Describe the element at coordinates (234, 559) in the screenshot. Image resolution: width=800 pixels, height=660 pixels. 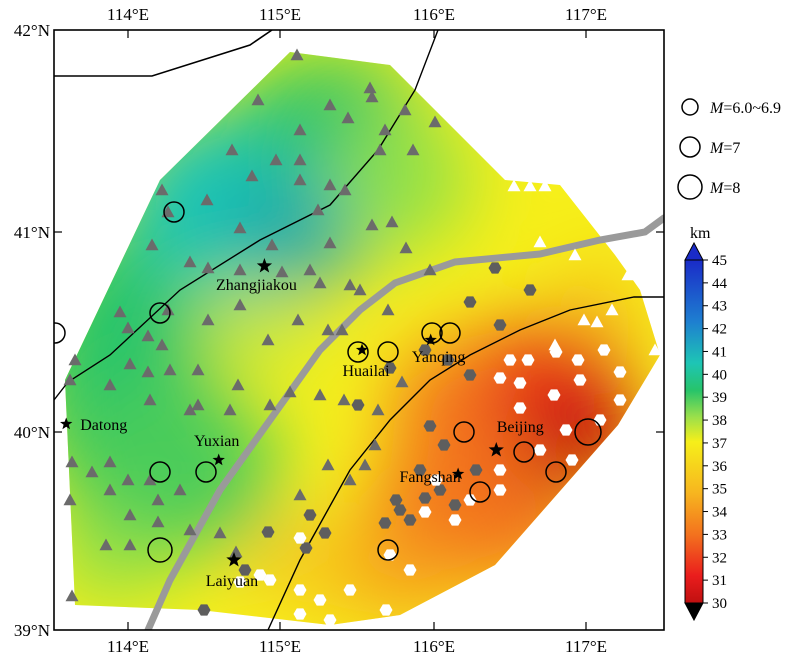
I see `city-star-laiyuan` at that location.